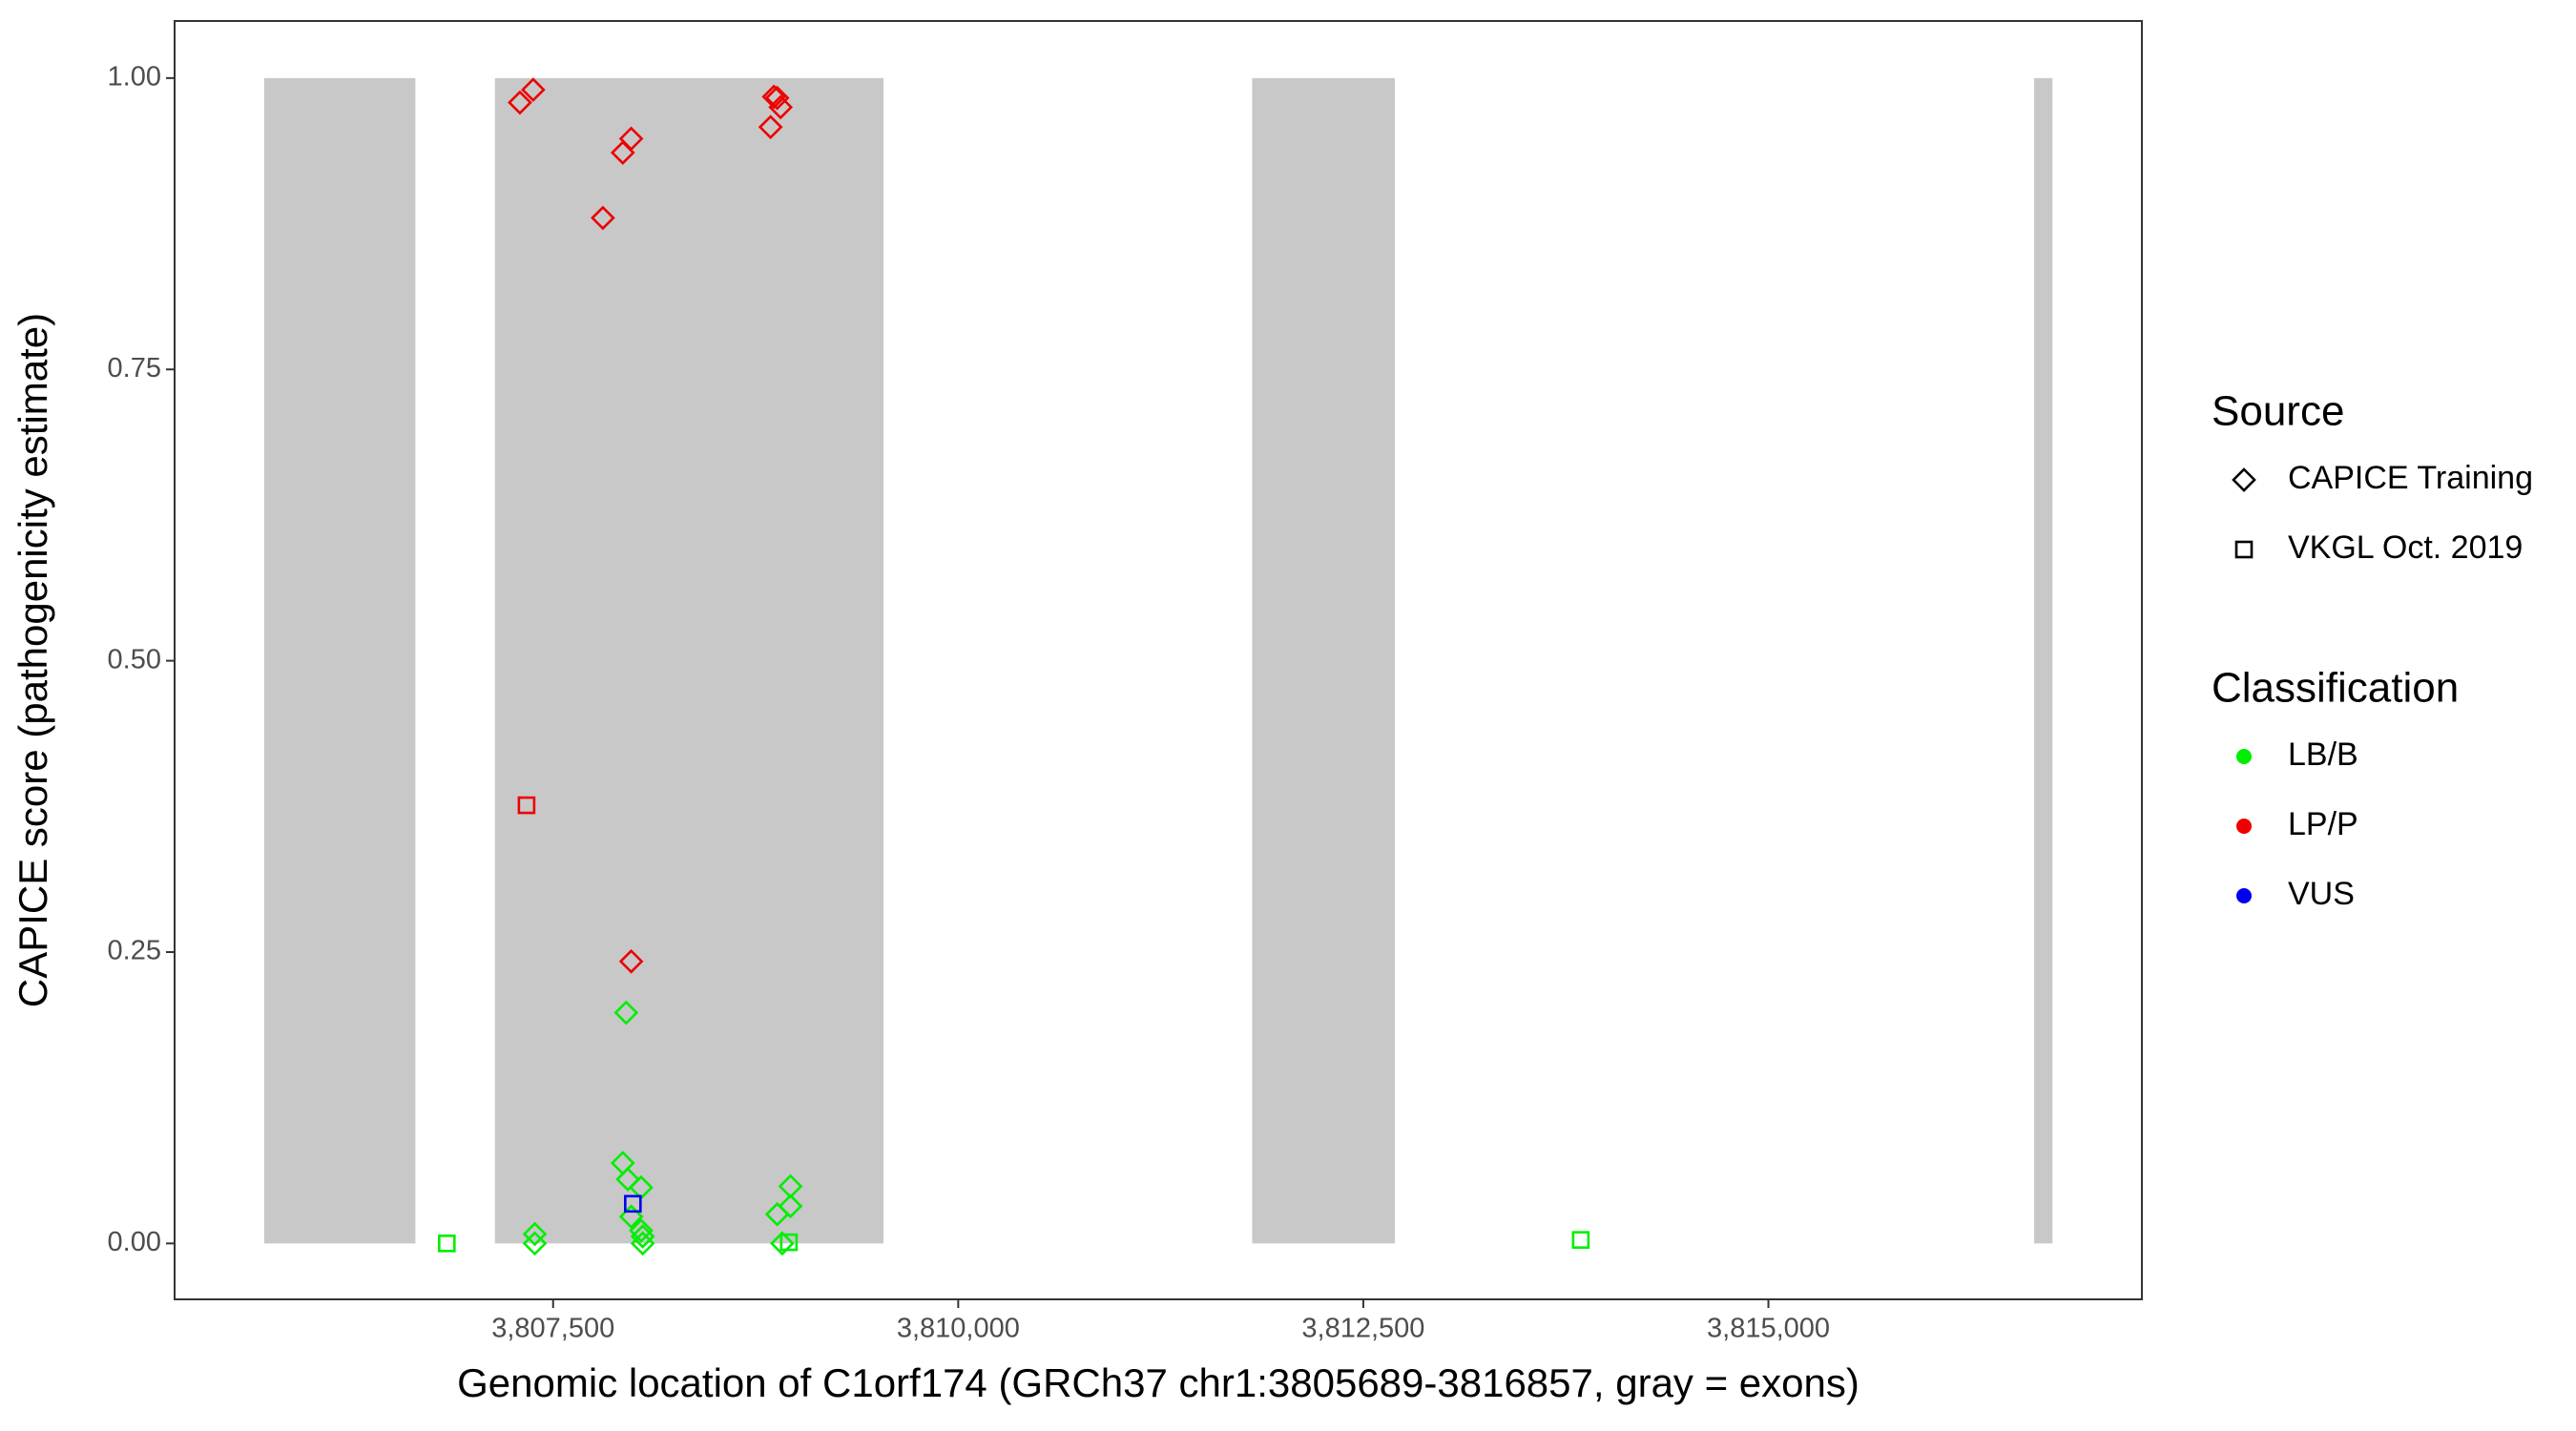  What do you see at coordinates (32, 660) in the screenshot?
I see `y-axis-title: CAPICE score (pathogenicity estimate)` at bounding box center [32, 660].